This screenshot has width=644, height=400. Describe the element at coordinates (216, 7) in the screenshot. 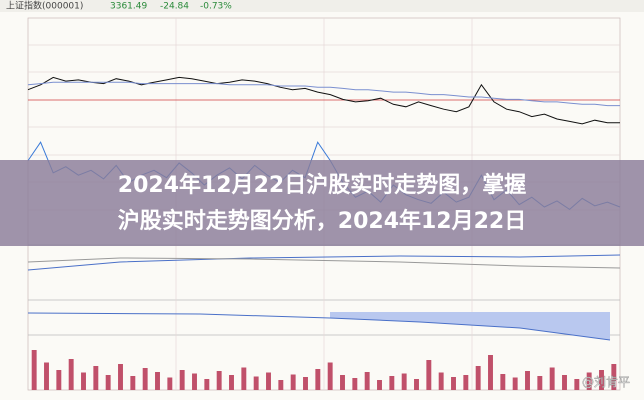

I see `index-pct: -0.73%` at that location.